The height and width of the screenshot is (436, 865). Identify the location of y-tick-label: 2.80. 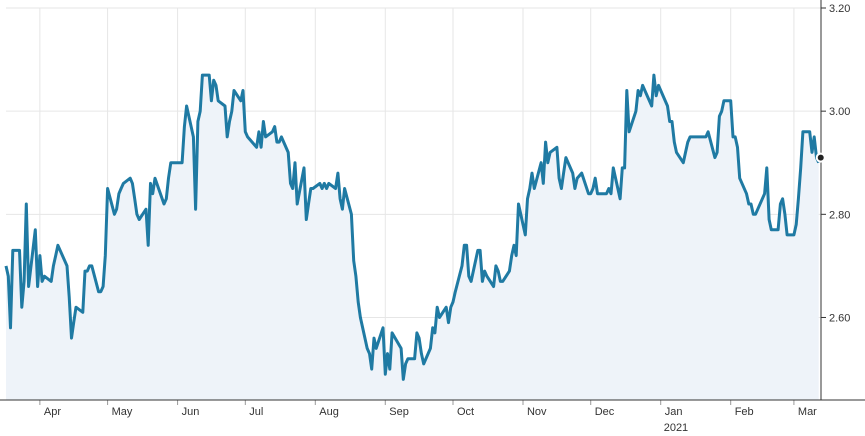
(839, 215).